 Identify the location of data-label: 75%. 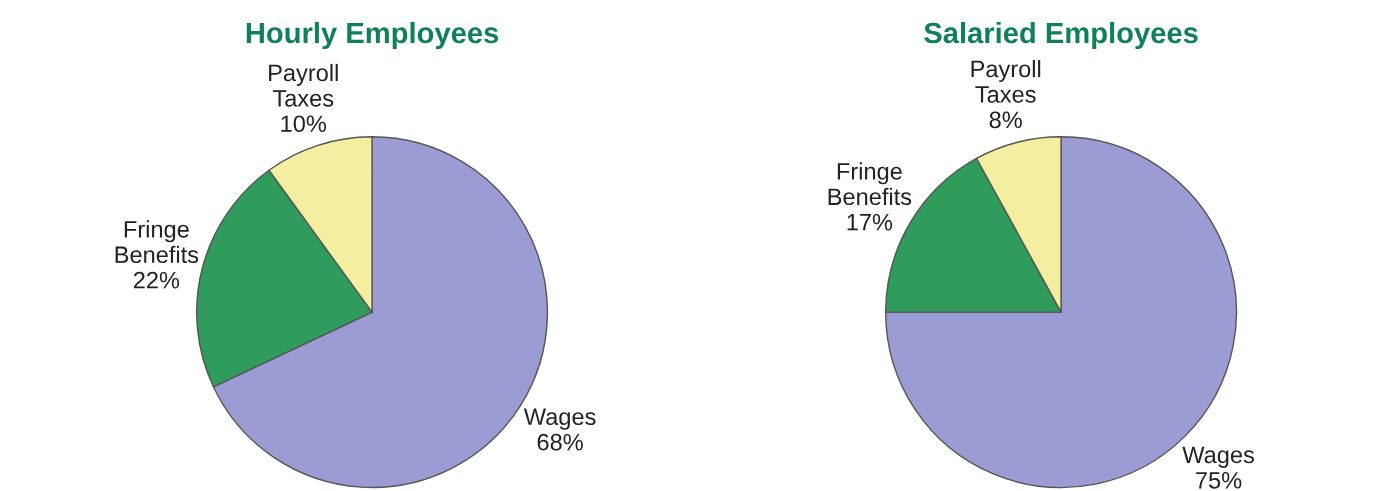
(1219, 480).